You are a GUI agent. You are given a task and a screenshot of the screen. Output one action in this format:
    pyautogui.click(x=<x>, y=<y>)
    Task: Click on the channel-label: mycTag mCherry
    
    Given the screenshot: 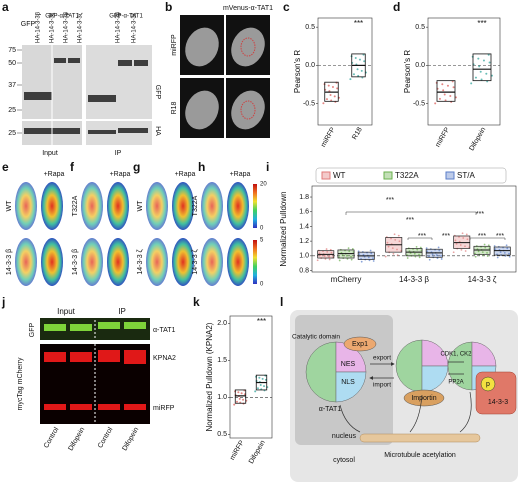 What is the action you would take?
    pyautogui.click(x=20, y=383)
    